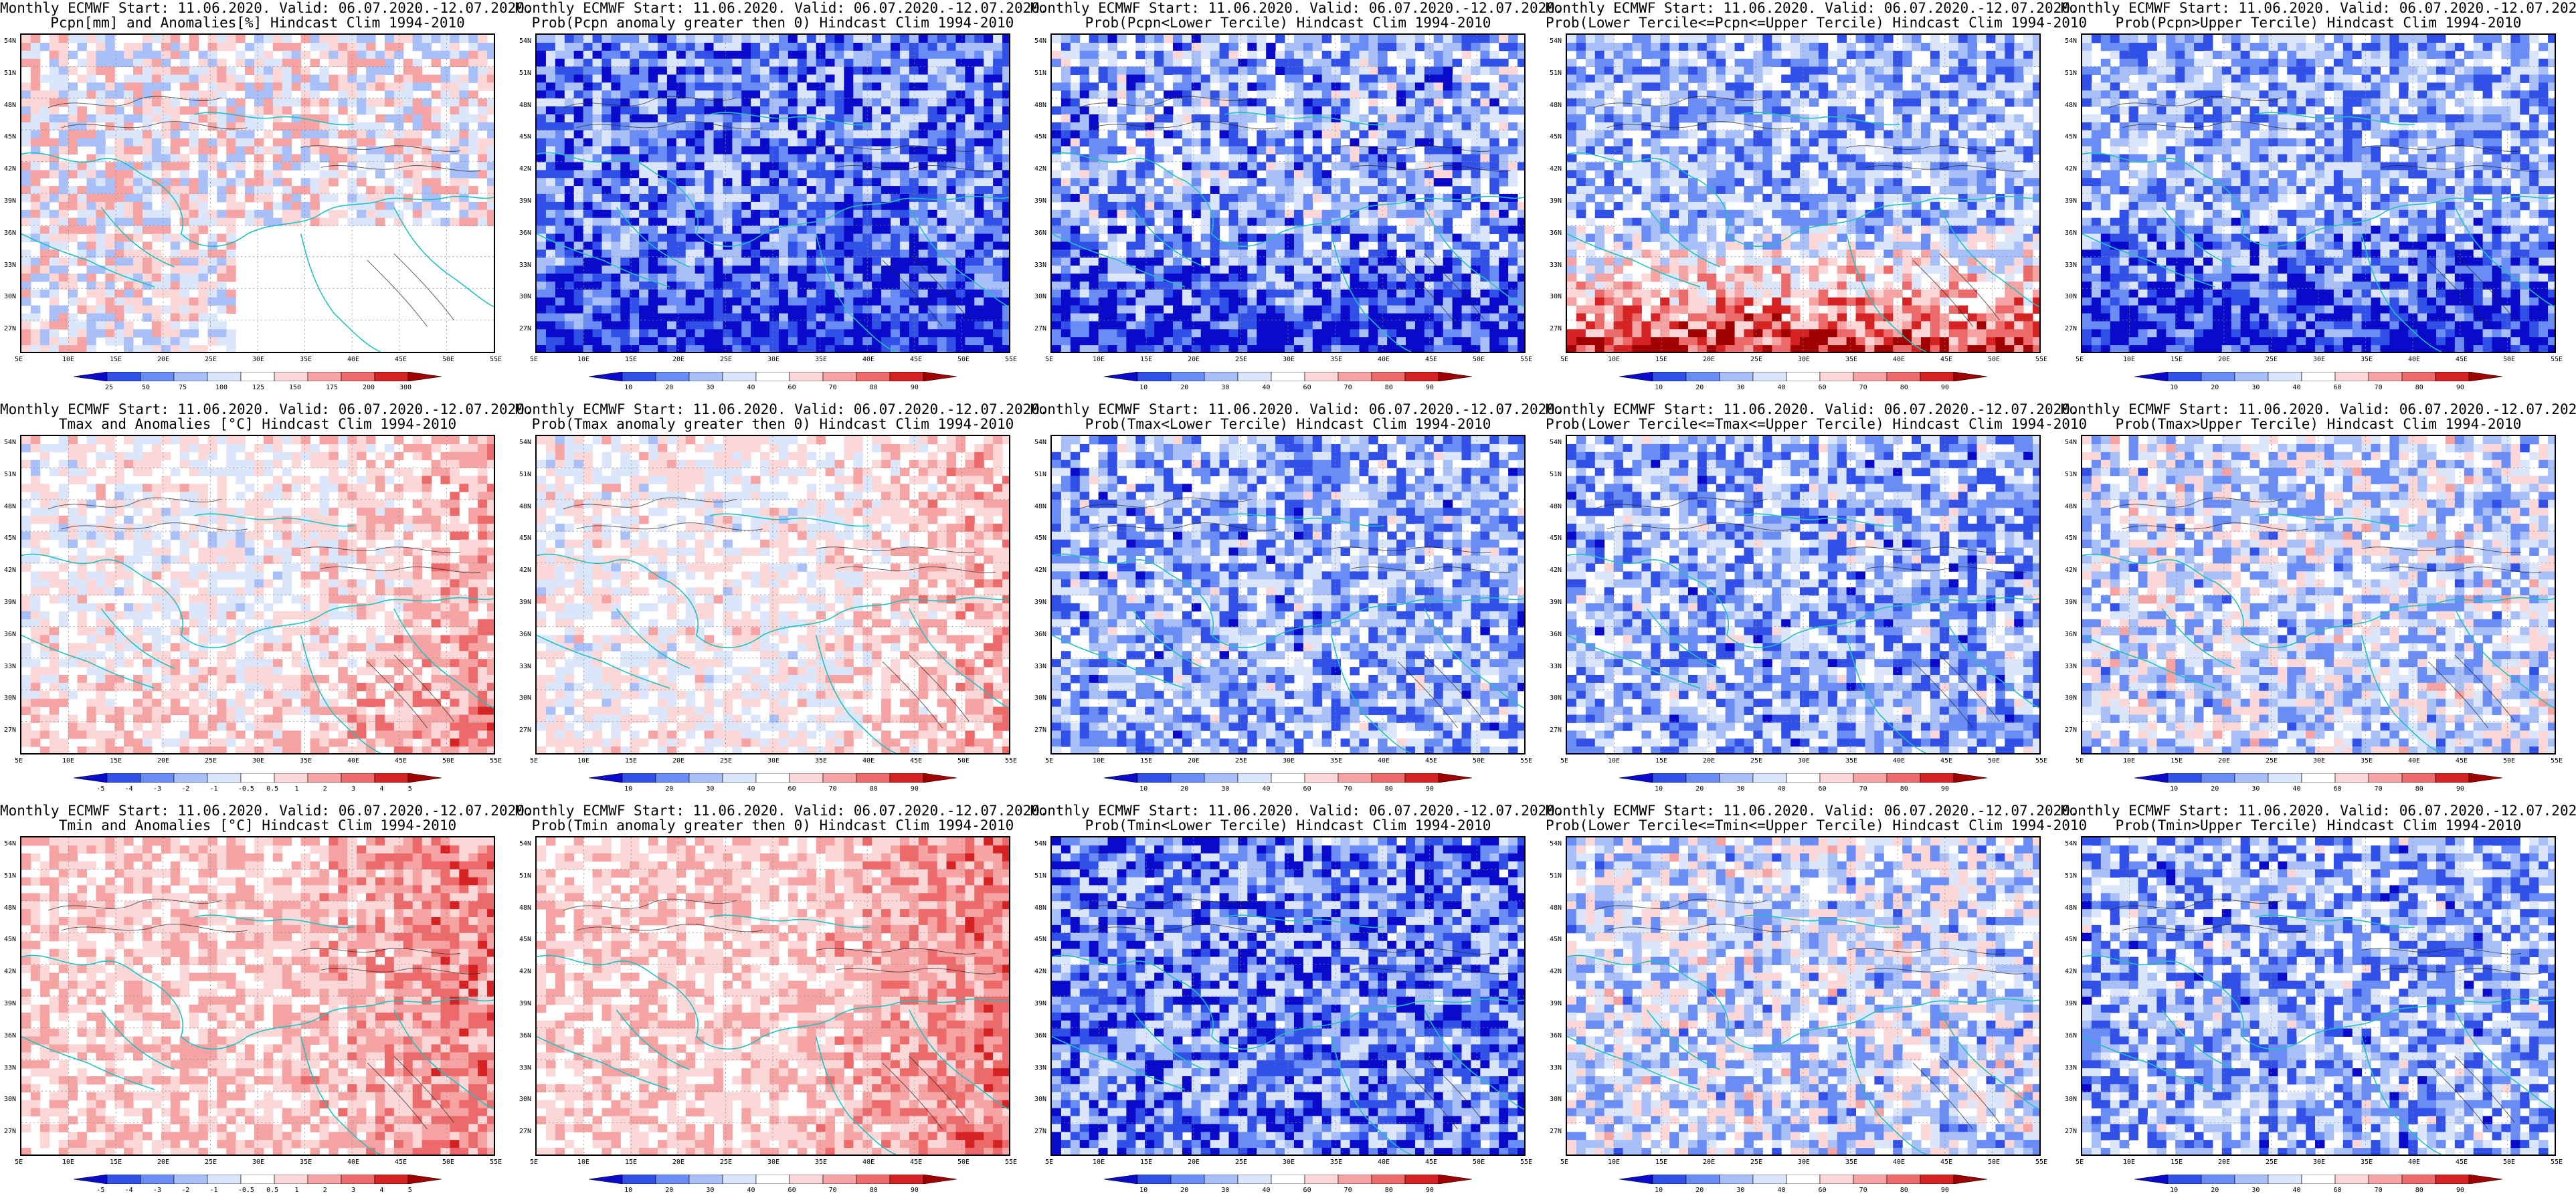  Describe the element at coordinates (1389, 1190) in the screenshot. I see `colorbar-tick-label: 80` at that location.